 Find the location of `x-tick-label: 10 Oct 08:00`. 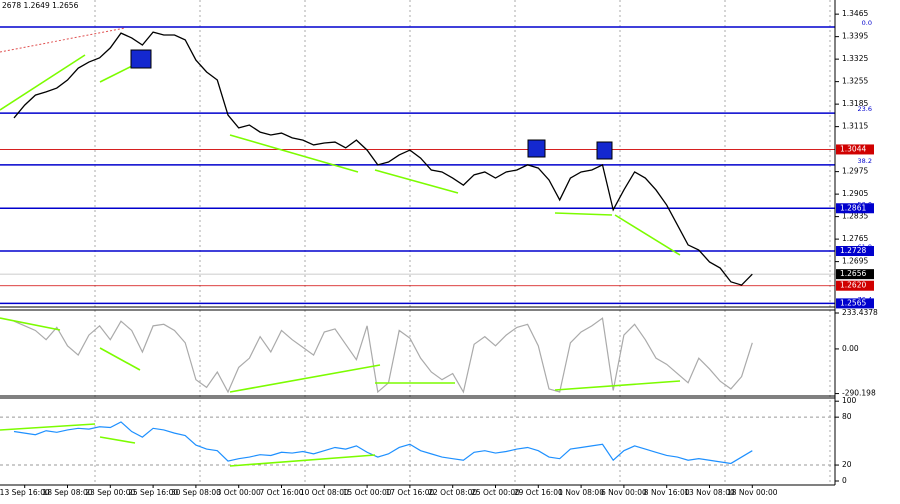

x-tick-label: 10 Oct 08:00 is located at coordinates (324, 492).